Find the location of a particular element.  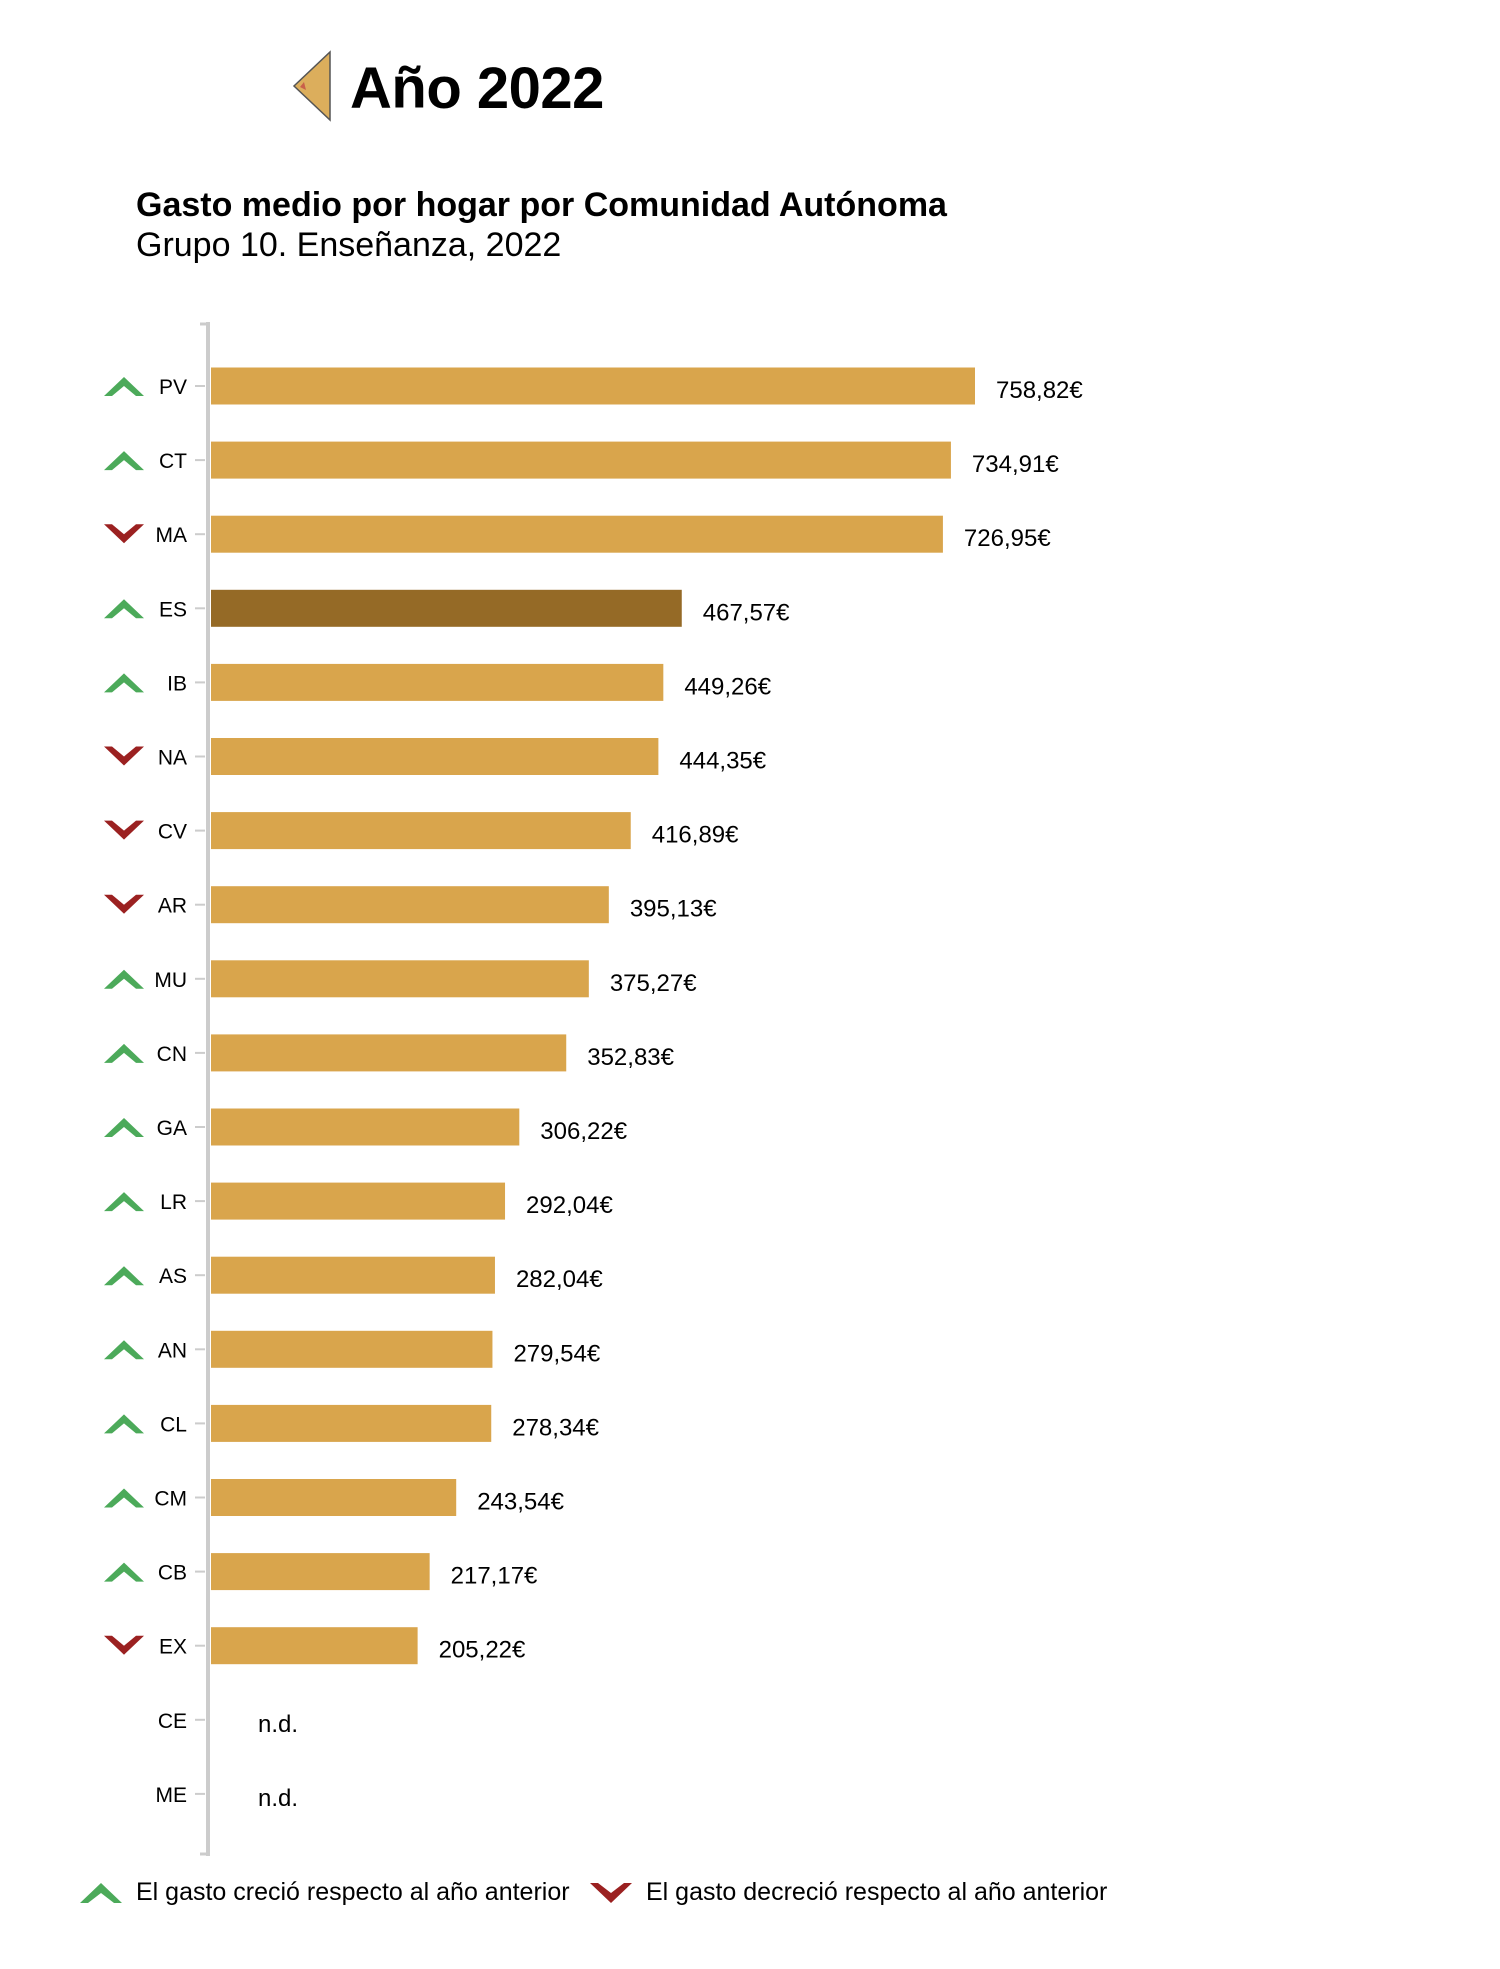

category-label: LR is located at coordinates (173, 1202).